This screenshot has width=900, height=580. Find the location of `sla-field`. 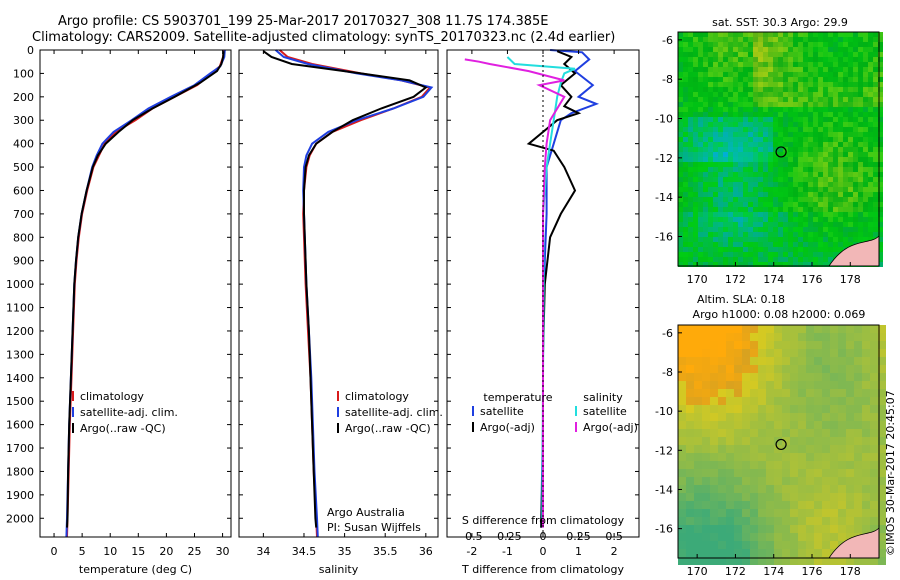

sla-field is located at coordinates (782, 445).